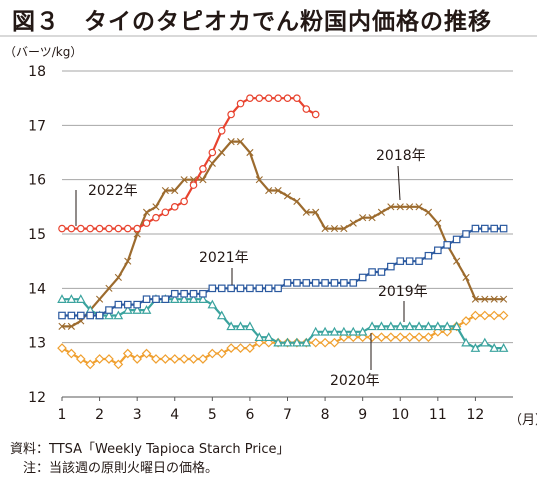 The height and width of the screenshot is (481, 537). What do you see at coordinates (325, 415) in the screenshot?
I see `x-tick-label: 8` at bounding box center [325, 415].